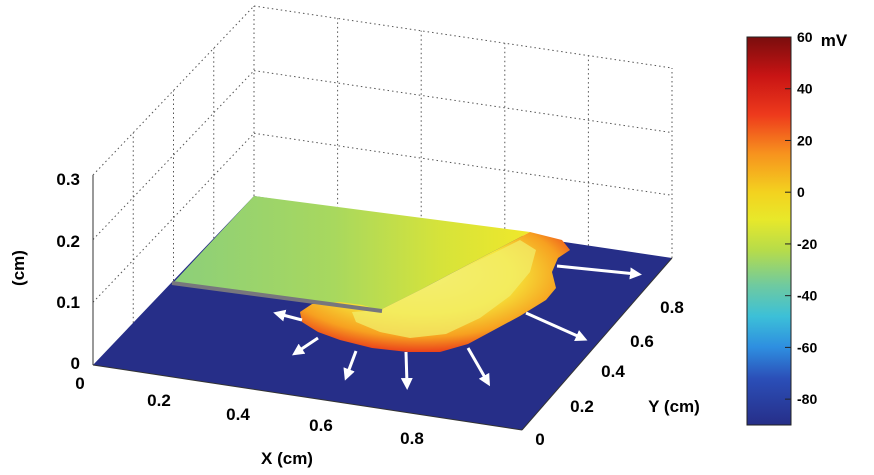 This screenshot has height=475, width=874. I want to click on z-tick: 0.2, so click(68, 241).